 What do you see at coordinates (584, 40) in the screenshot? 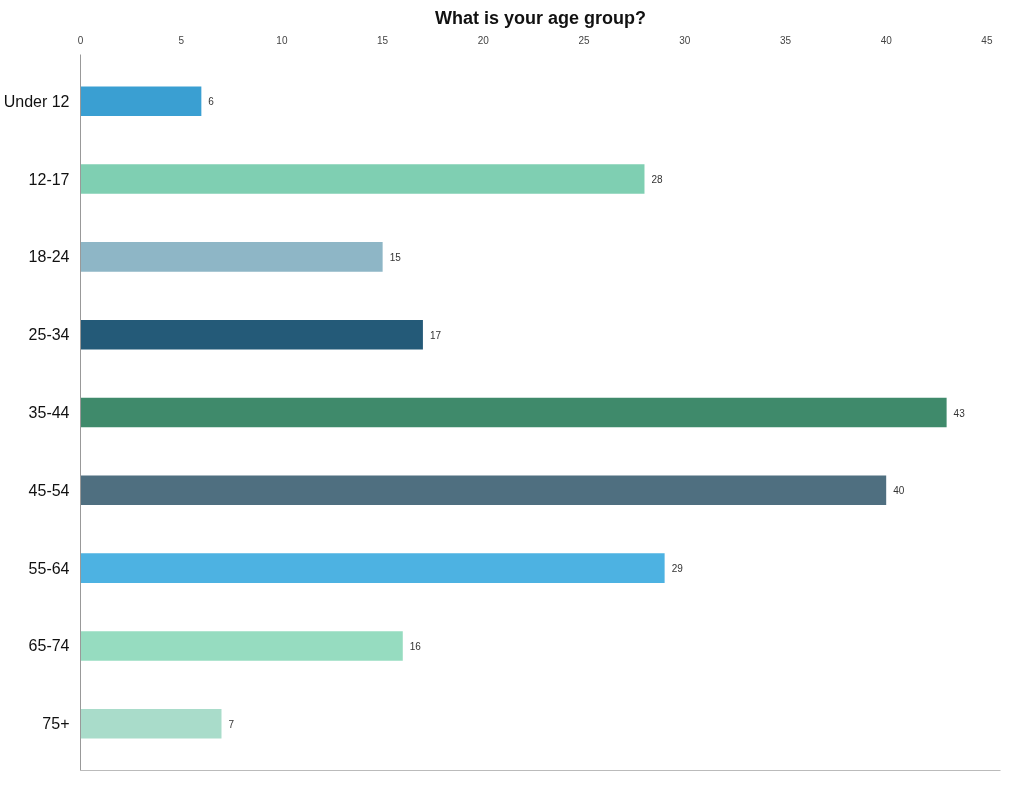
I see `x-tick-label: 25` at bounding box center [584, 40].